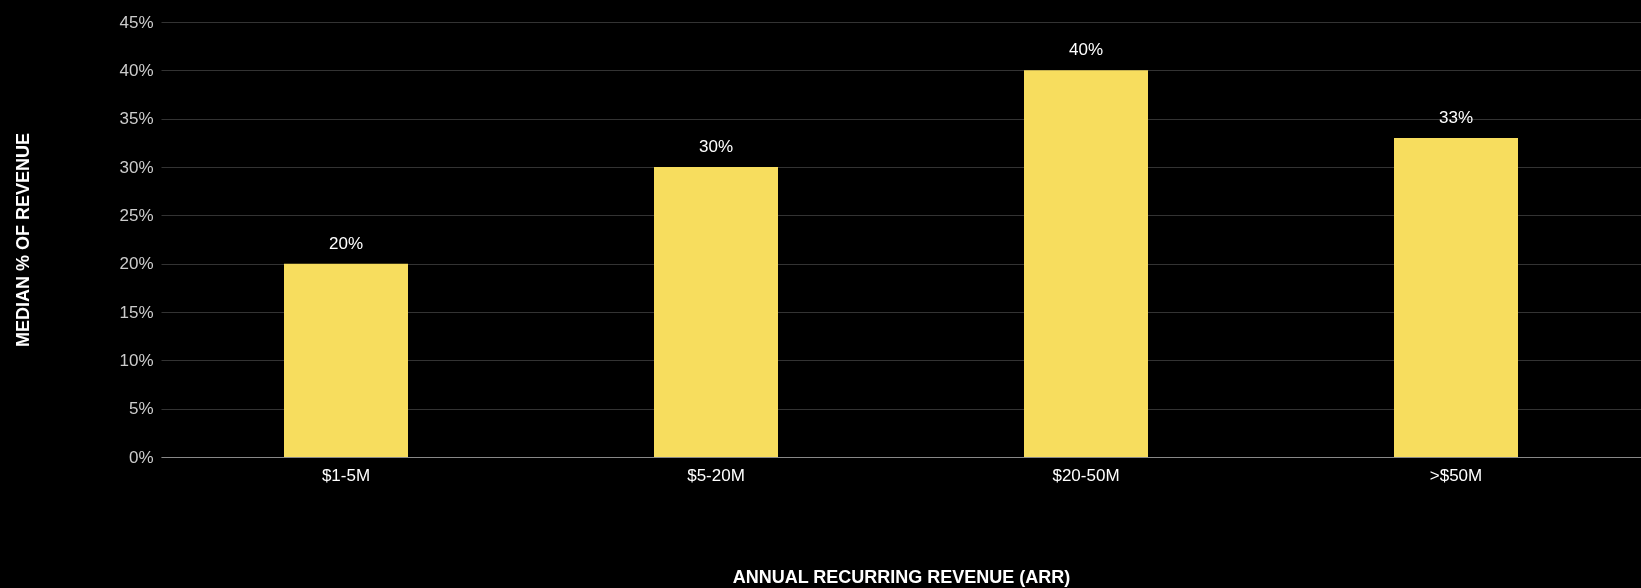 The width and height of the screenshot is (1641, 588). Describe the element at coordinates (1086, 50) in the screenshot. I see `data-label: 40%` at that location.